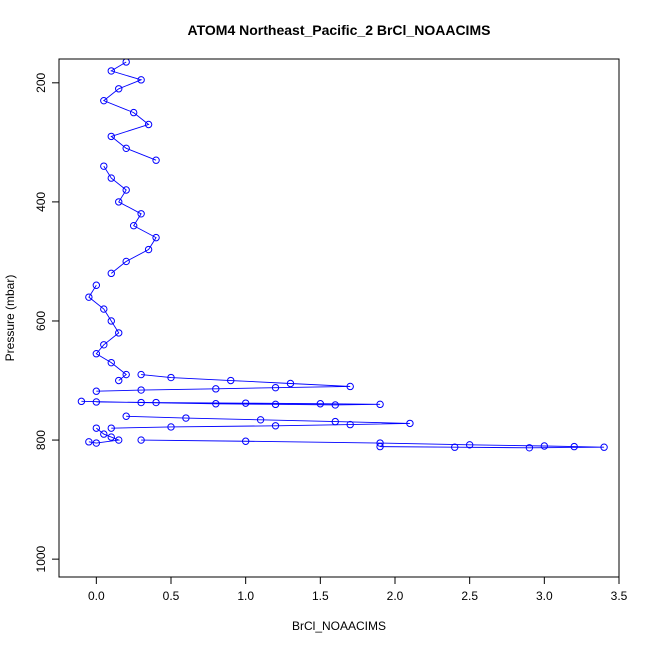 This screenshot has height=650, width=650. I want to click on y-axis: 200 400 600 800 1000, so click(47, 322).